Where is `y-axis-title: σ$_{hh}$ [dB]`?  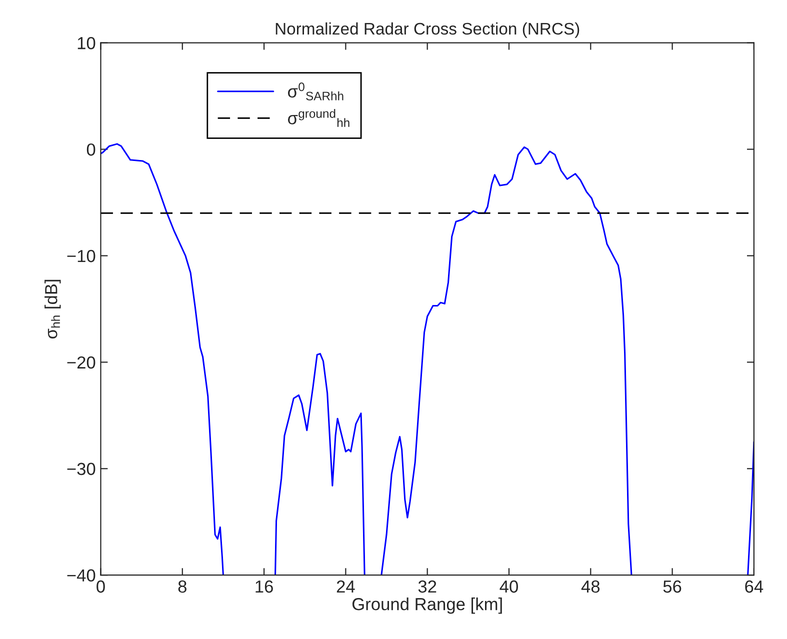
y-axis-title: σ$_{hh}$ [dB] is located at coordinates (52, 309).